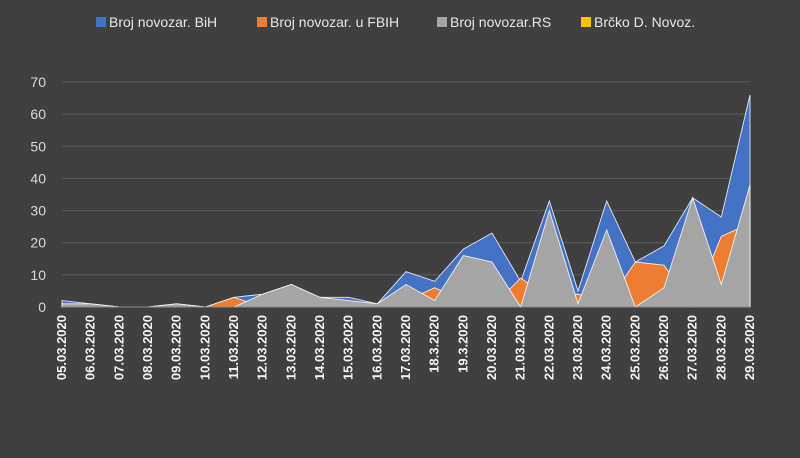  Describe the element at coordinates (548, 347) in the screenshot. I see `x-tick-label: 22.03.2020` at that location.